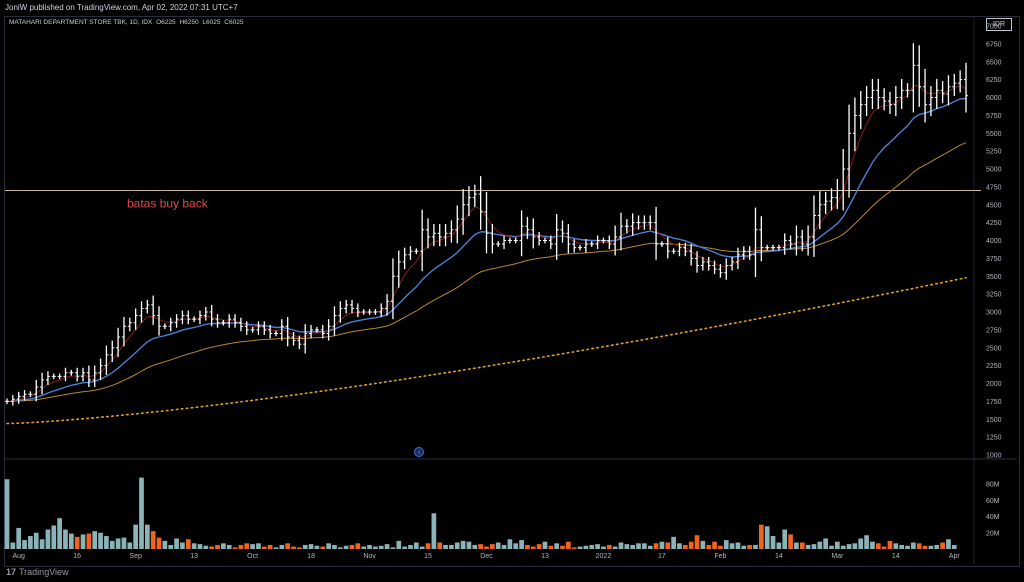 The image size is (1024, 582). What do you see at coordinates (999, 24) in the screenshot?
I see `currency-badge: IDR` at bounding box center [999, 24].